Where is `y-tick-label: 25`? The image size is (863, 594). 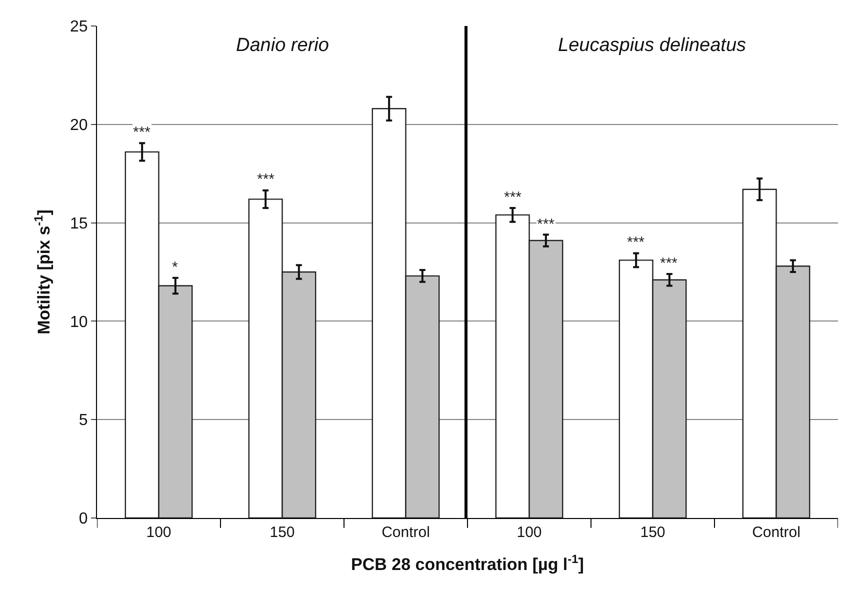
y-tick-label: 25 is located at coordinates (79, 27).